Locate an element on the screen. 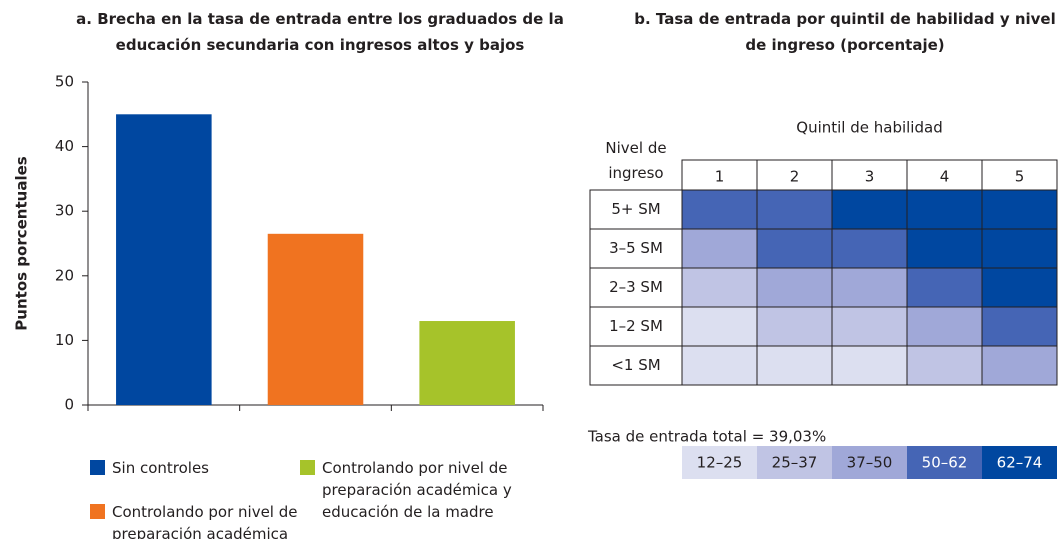 The width and height of the screenshot is (1064, 539). x-tick-label: 5 is located at coordinates (1020, 177).